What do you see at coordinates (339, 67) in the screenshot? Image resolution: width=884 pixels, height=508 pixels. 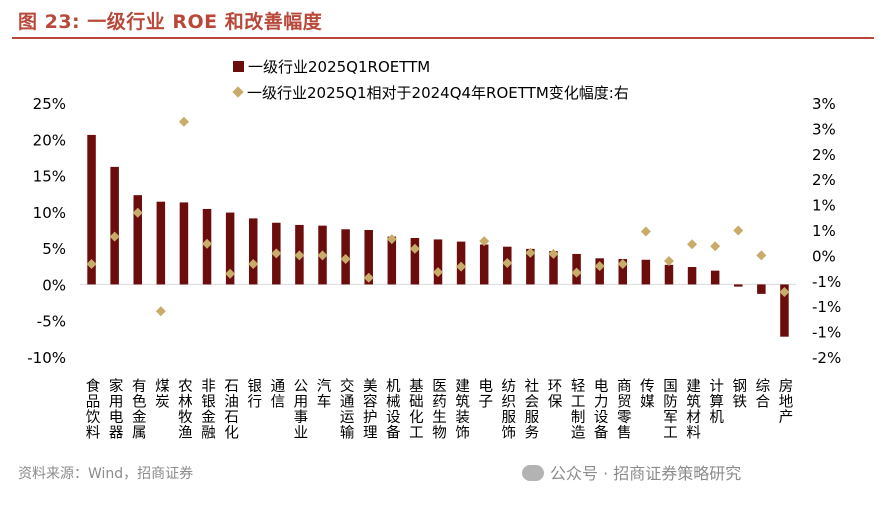 I see `legend-bar-label: 一级行业2025Q1ROETTM` at bounding box center [339, 67].